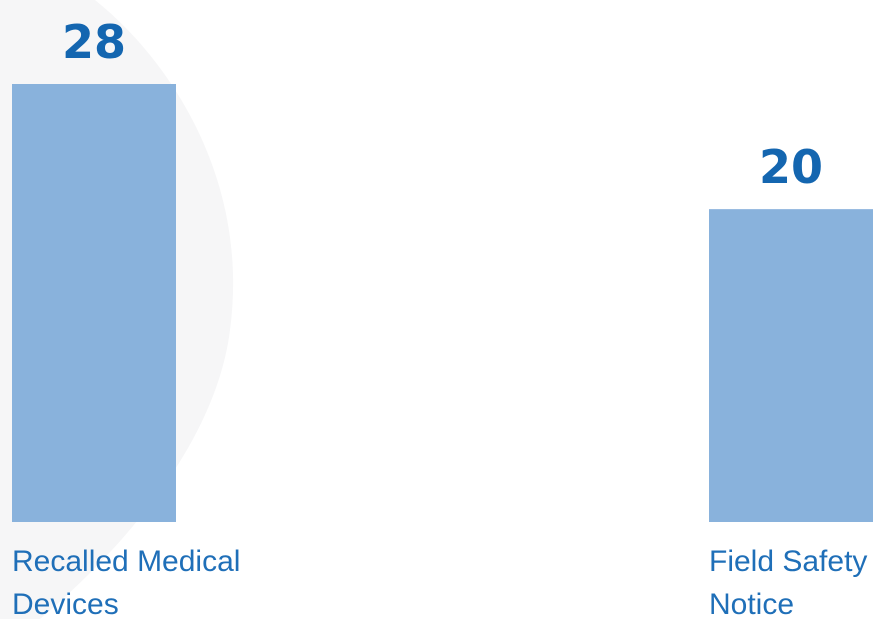  Describe the element at coordinates (788, 561) in the screenshot. I see `category-label-1-line-0: Field Safety` at that location.